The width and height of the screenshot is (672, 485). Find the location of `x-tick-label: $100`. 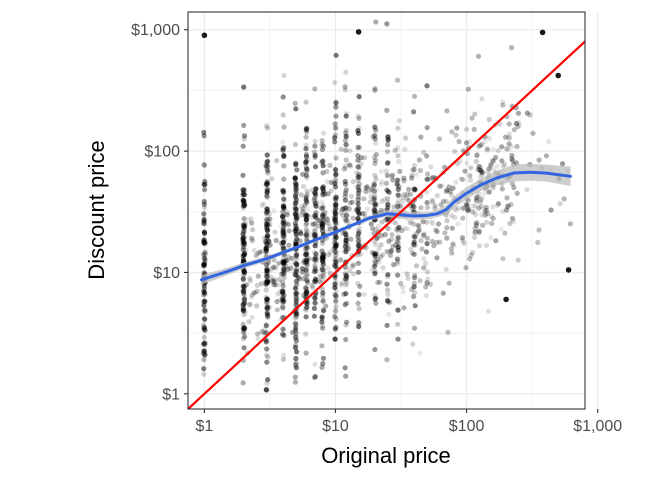

x-tick-label: $100 is located at coordinates (467, 426).